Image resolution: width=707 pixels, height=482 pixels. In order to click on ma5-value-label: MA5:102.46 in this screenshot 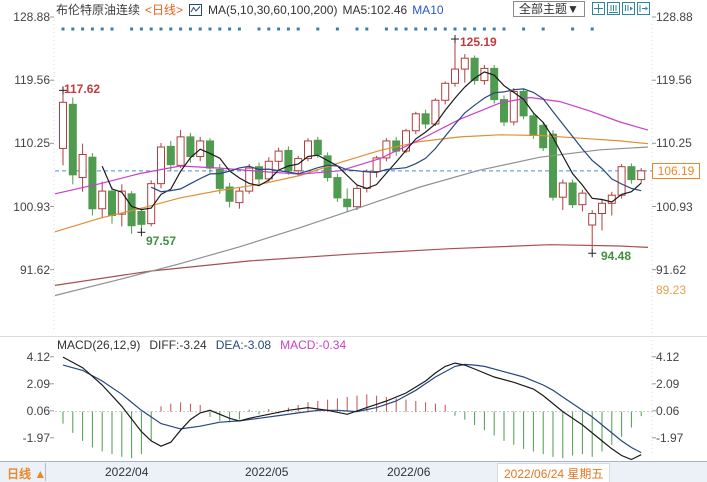, I will do `click(375, 9)`.